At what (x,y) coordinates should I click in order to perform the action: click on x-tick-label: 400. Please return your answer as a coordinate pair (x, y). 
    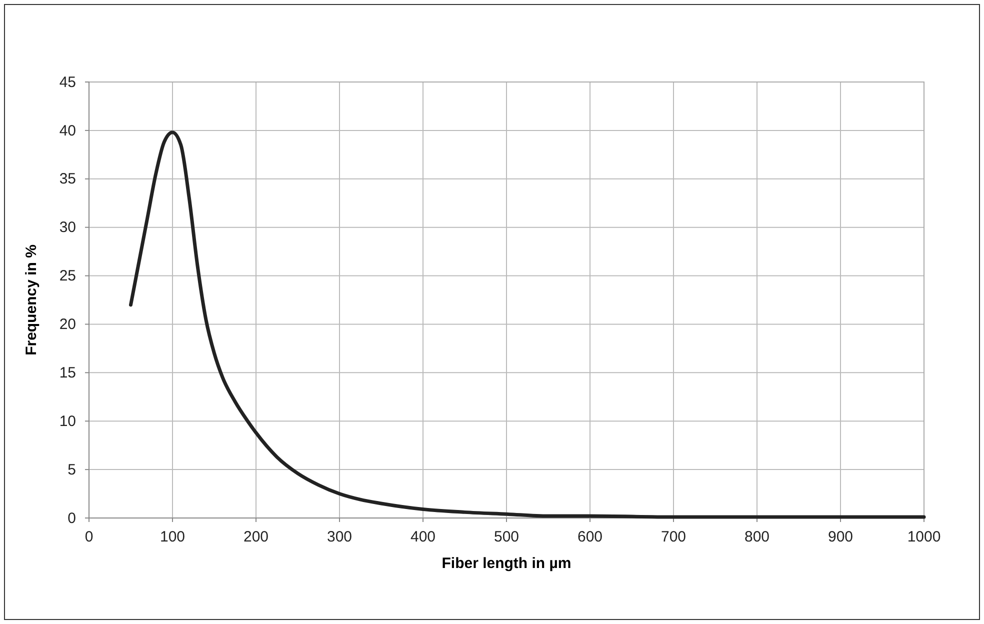
    Looking at the image, I should click on (423, 537).